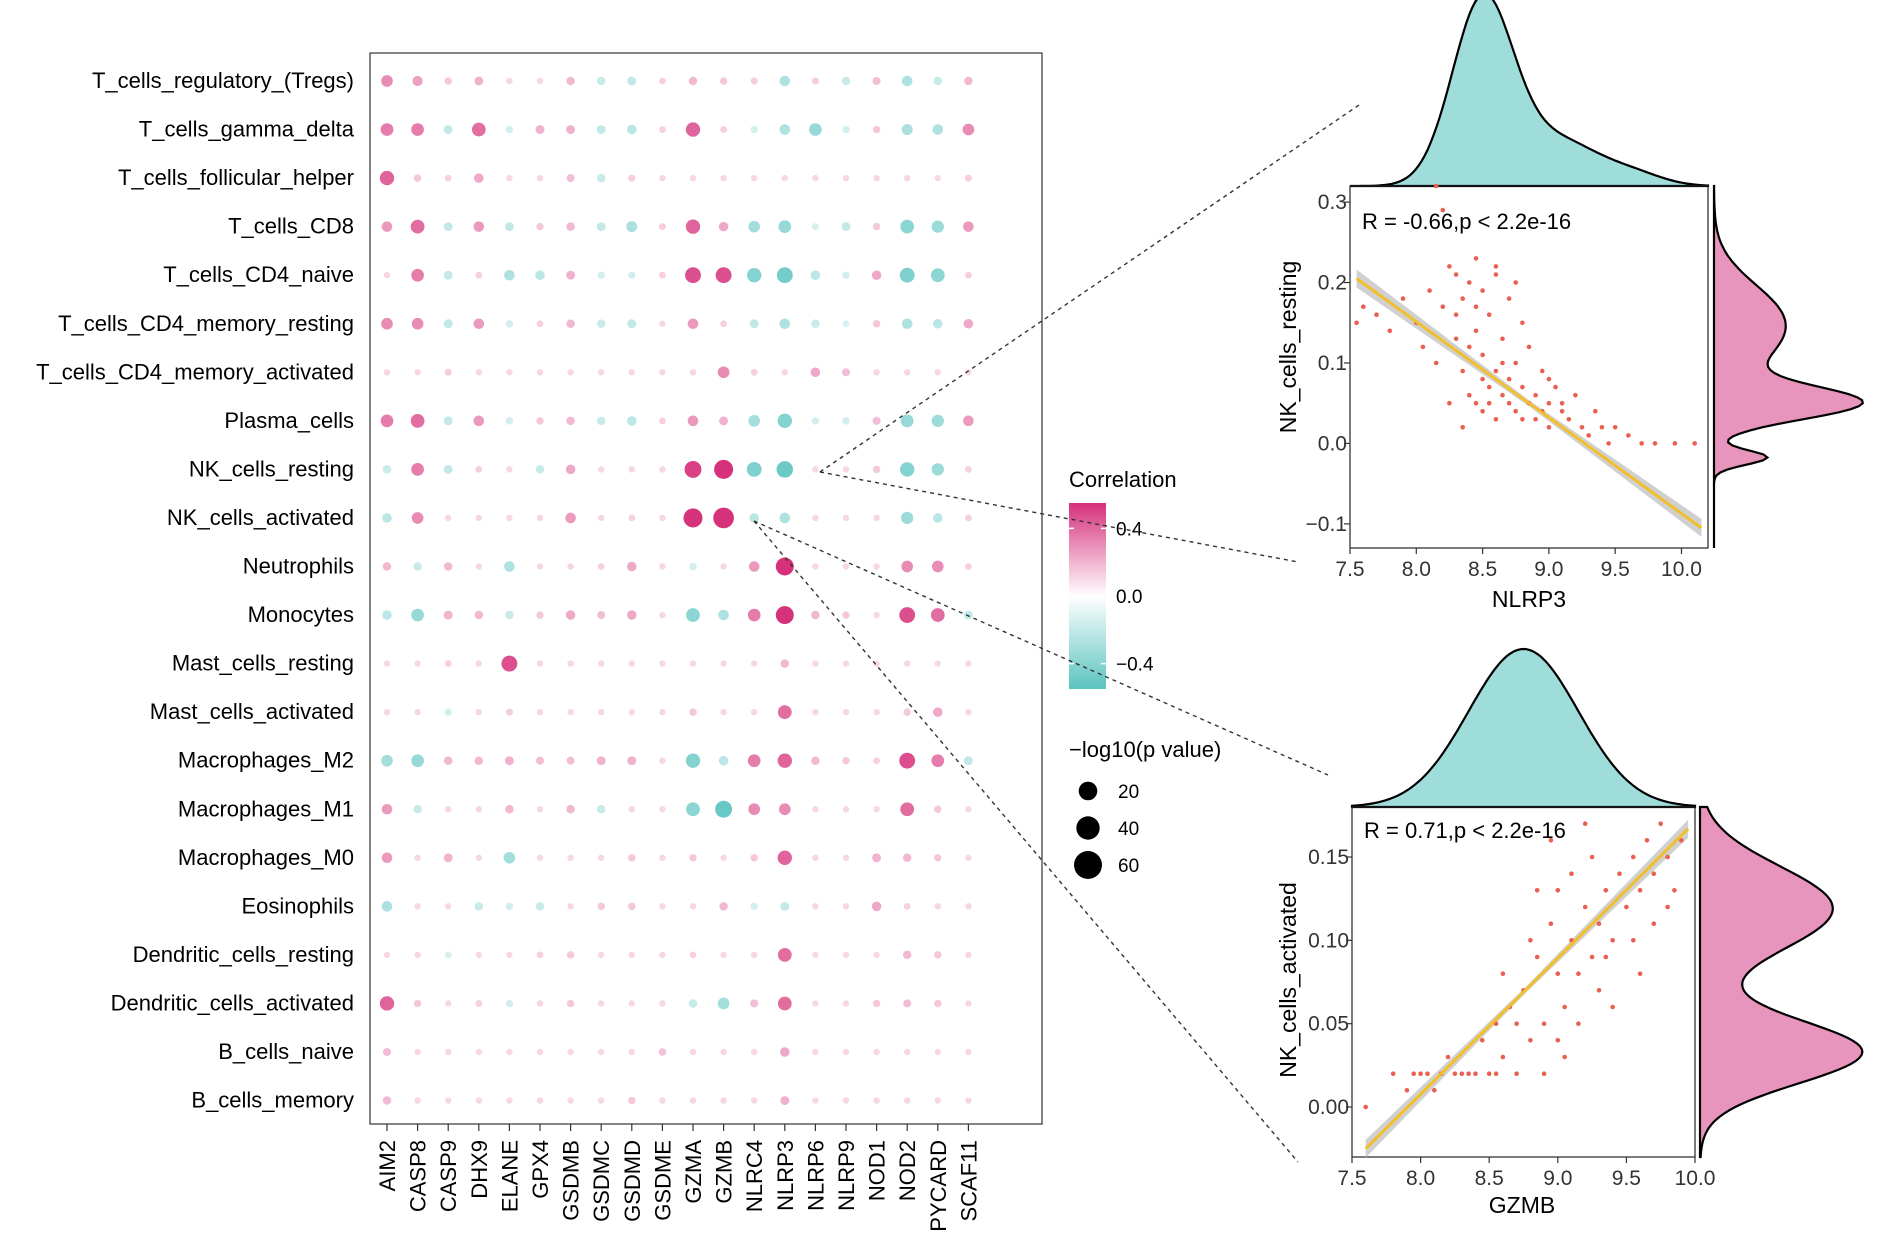 Image resolution: width=1891 pixels, height=1242 pixels. Describe the element at coordinates (266, 808) in the screenshot. I see `row-label: Macrophages_M1` at that location.